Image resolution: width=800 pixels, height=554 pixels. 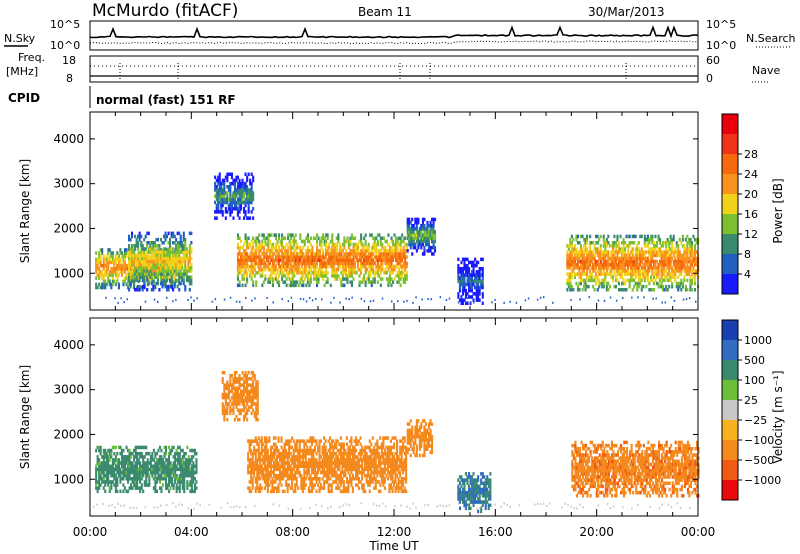 What do you see at coordinates (394, 42) in the screenshot?
I see `noise-search-line` at bounding box center [394, 42].